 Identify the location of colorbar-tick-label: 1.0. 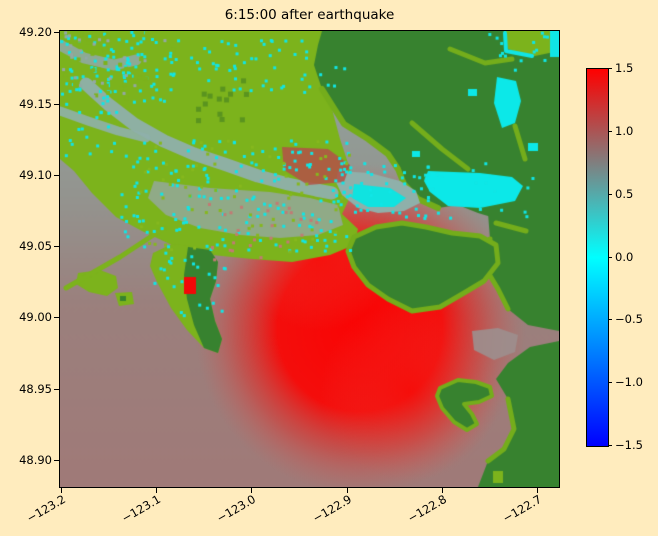
(624, 130).